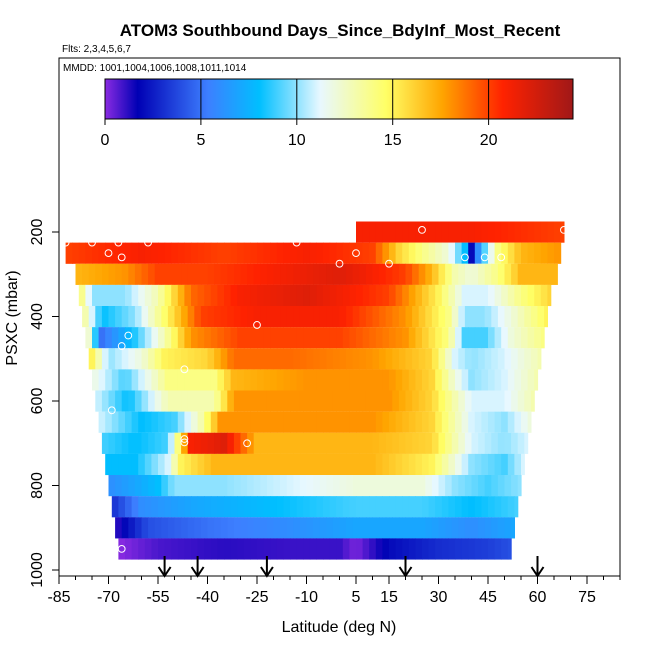 The image size is (650, 650). What do you see at coordinates (37, 401) in the screenshot?
I see `y-tick-label: 600` at bounding box center [37, 401].